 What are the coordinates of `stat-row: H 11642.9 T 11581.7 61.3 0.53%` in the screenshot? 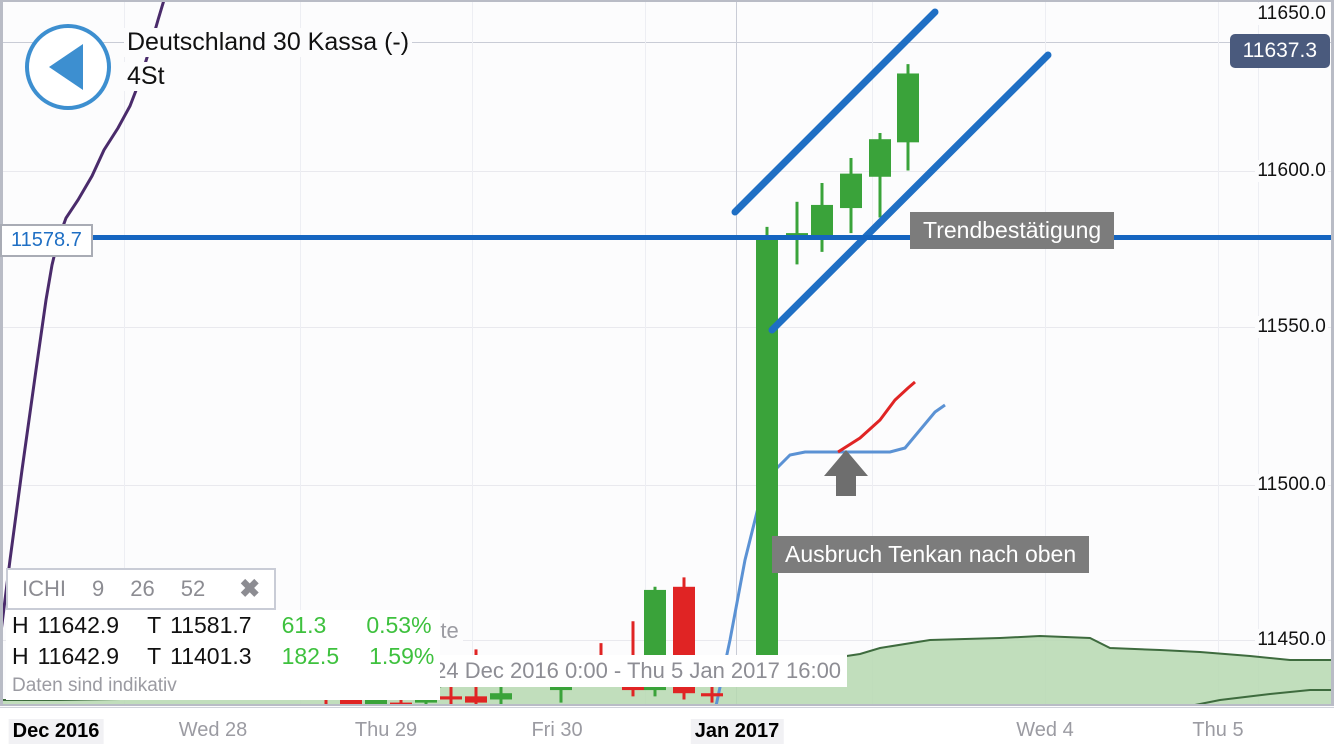 It's located at (223, 625).